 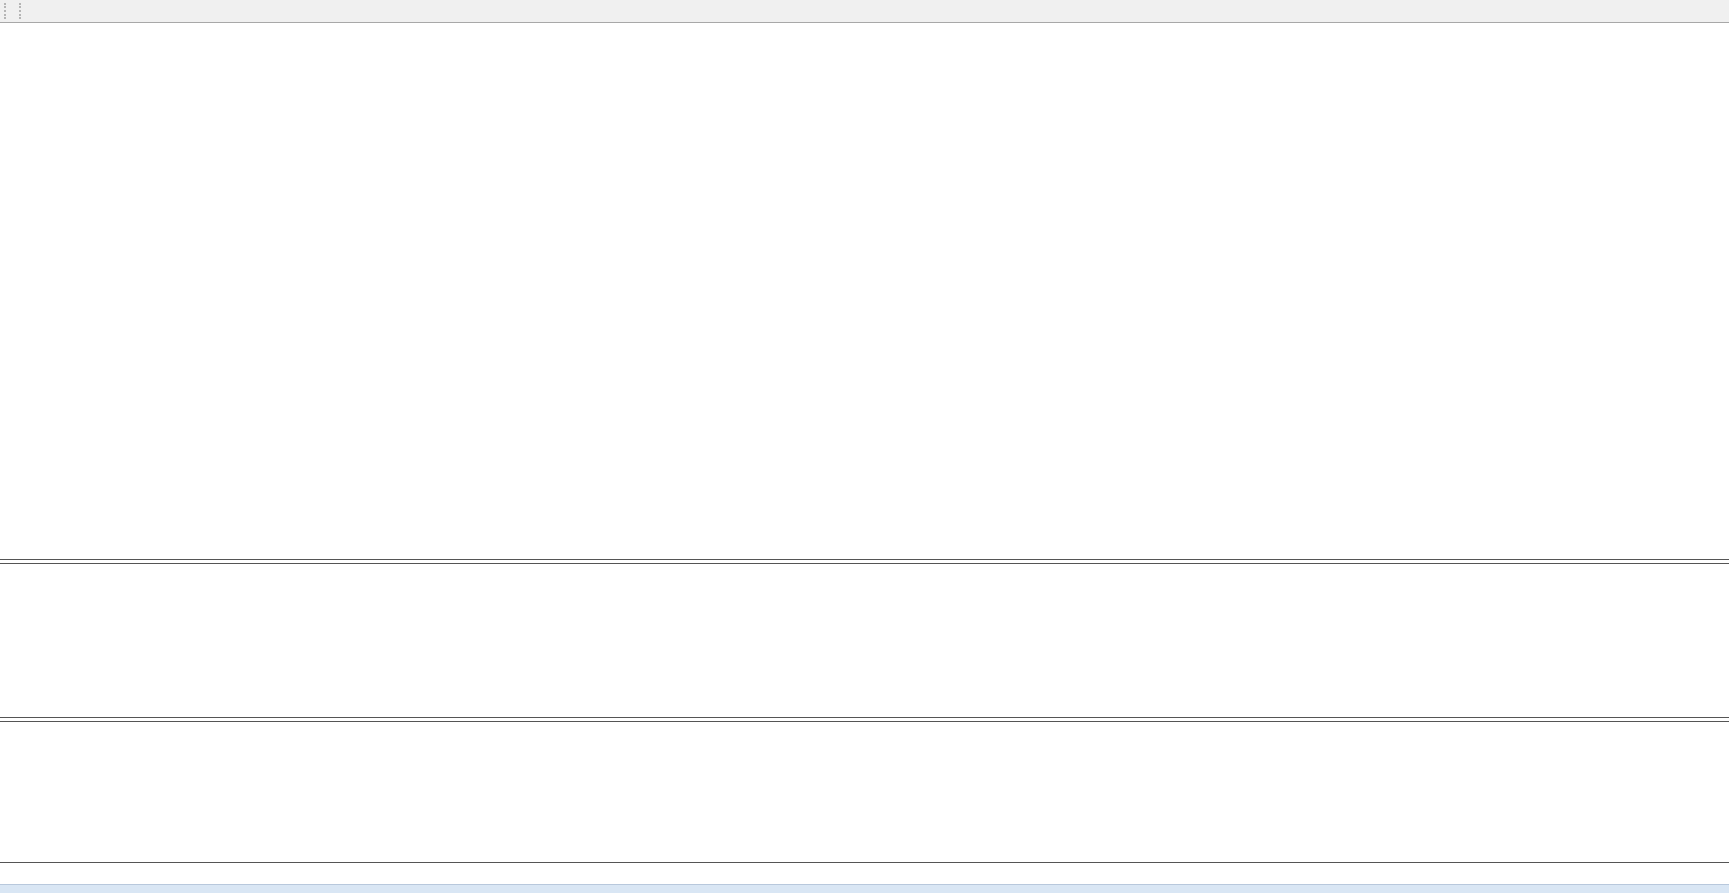 What do you see at coordinates (864, 873) in the screenshot?
I see `date-axis` at bounding box center [864, 873].